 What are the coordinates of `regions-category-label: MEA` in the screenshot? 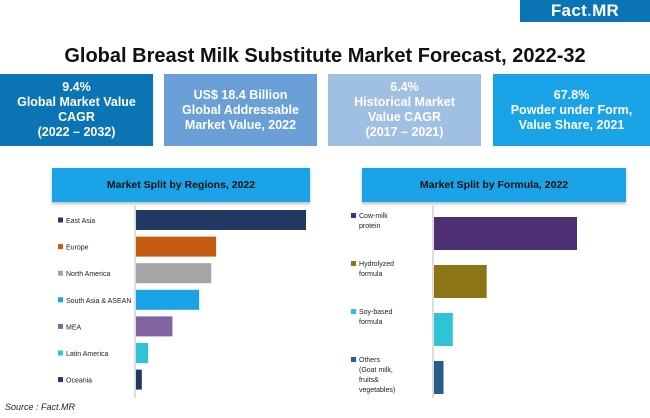 It's located at (74, 327).